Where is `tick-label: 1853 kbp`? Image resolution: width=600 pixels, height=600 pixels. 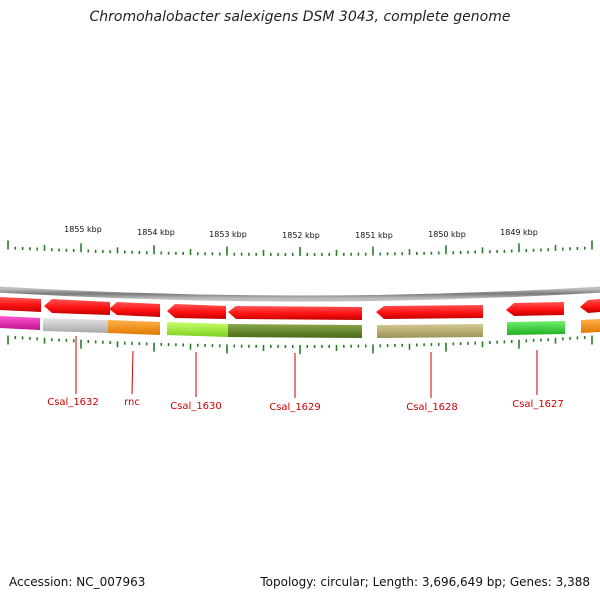
tick-label: 1853 kbp is located at coordinates (228, 234).